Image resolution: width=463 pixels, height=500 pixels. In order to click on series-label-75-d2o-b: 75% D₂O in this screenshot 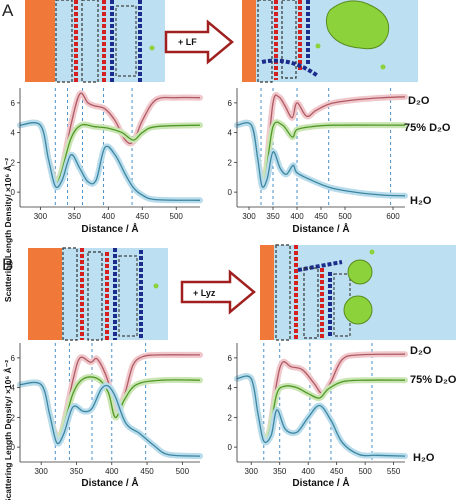, I will do `click(433, 380)`.